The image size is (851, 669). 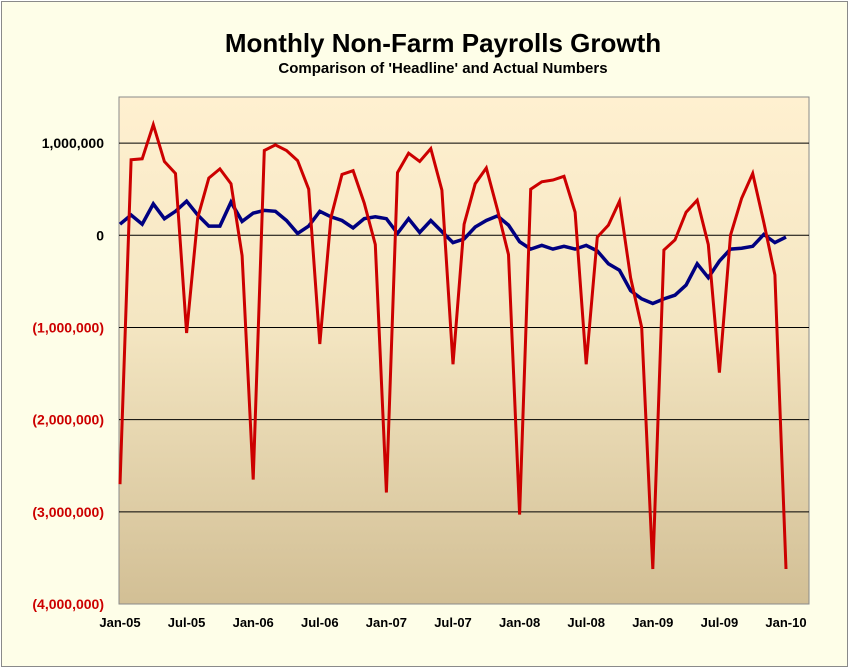 I want to click on x-tick-label: Jan-06, so click(x=253, y=622).